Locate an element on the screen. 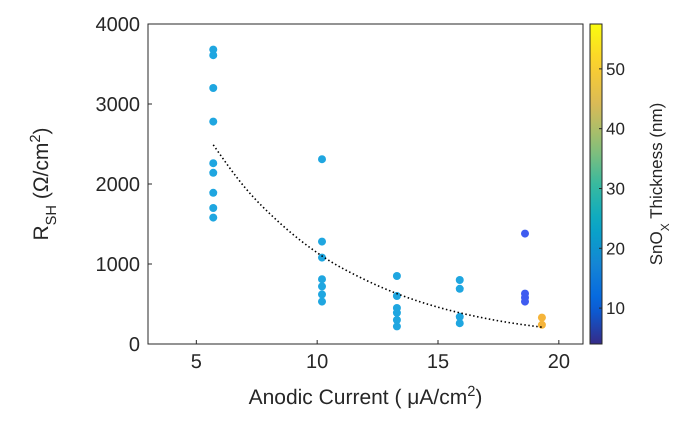  x-axis-title: Anodic Current ( μA/cm$^{2}$) is located at coordinates (365, 396).